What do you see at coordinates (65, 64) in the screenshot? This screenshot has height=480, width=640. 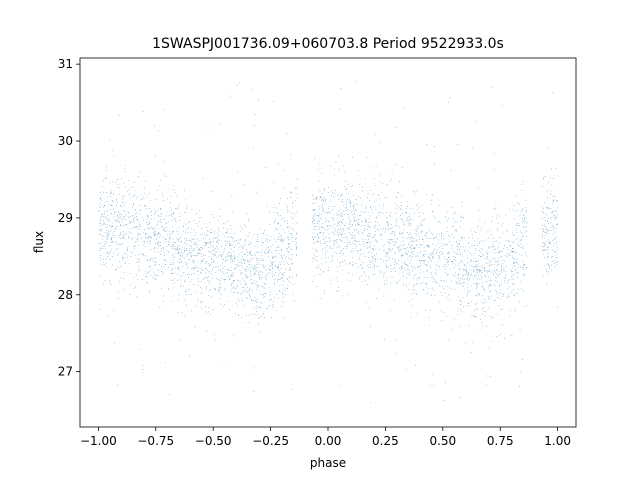 I see `y-tick-label: 31` at bounding box center [65, 64].